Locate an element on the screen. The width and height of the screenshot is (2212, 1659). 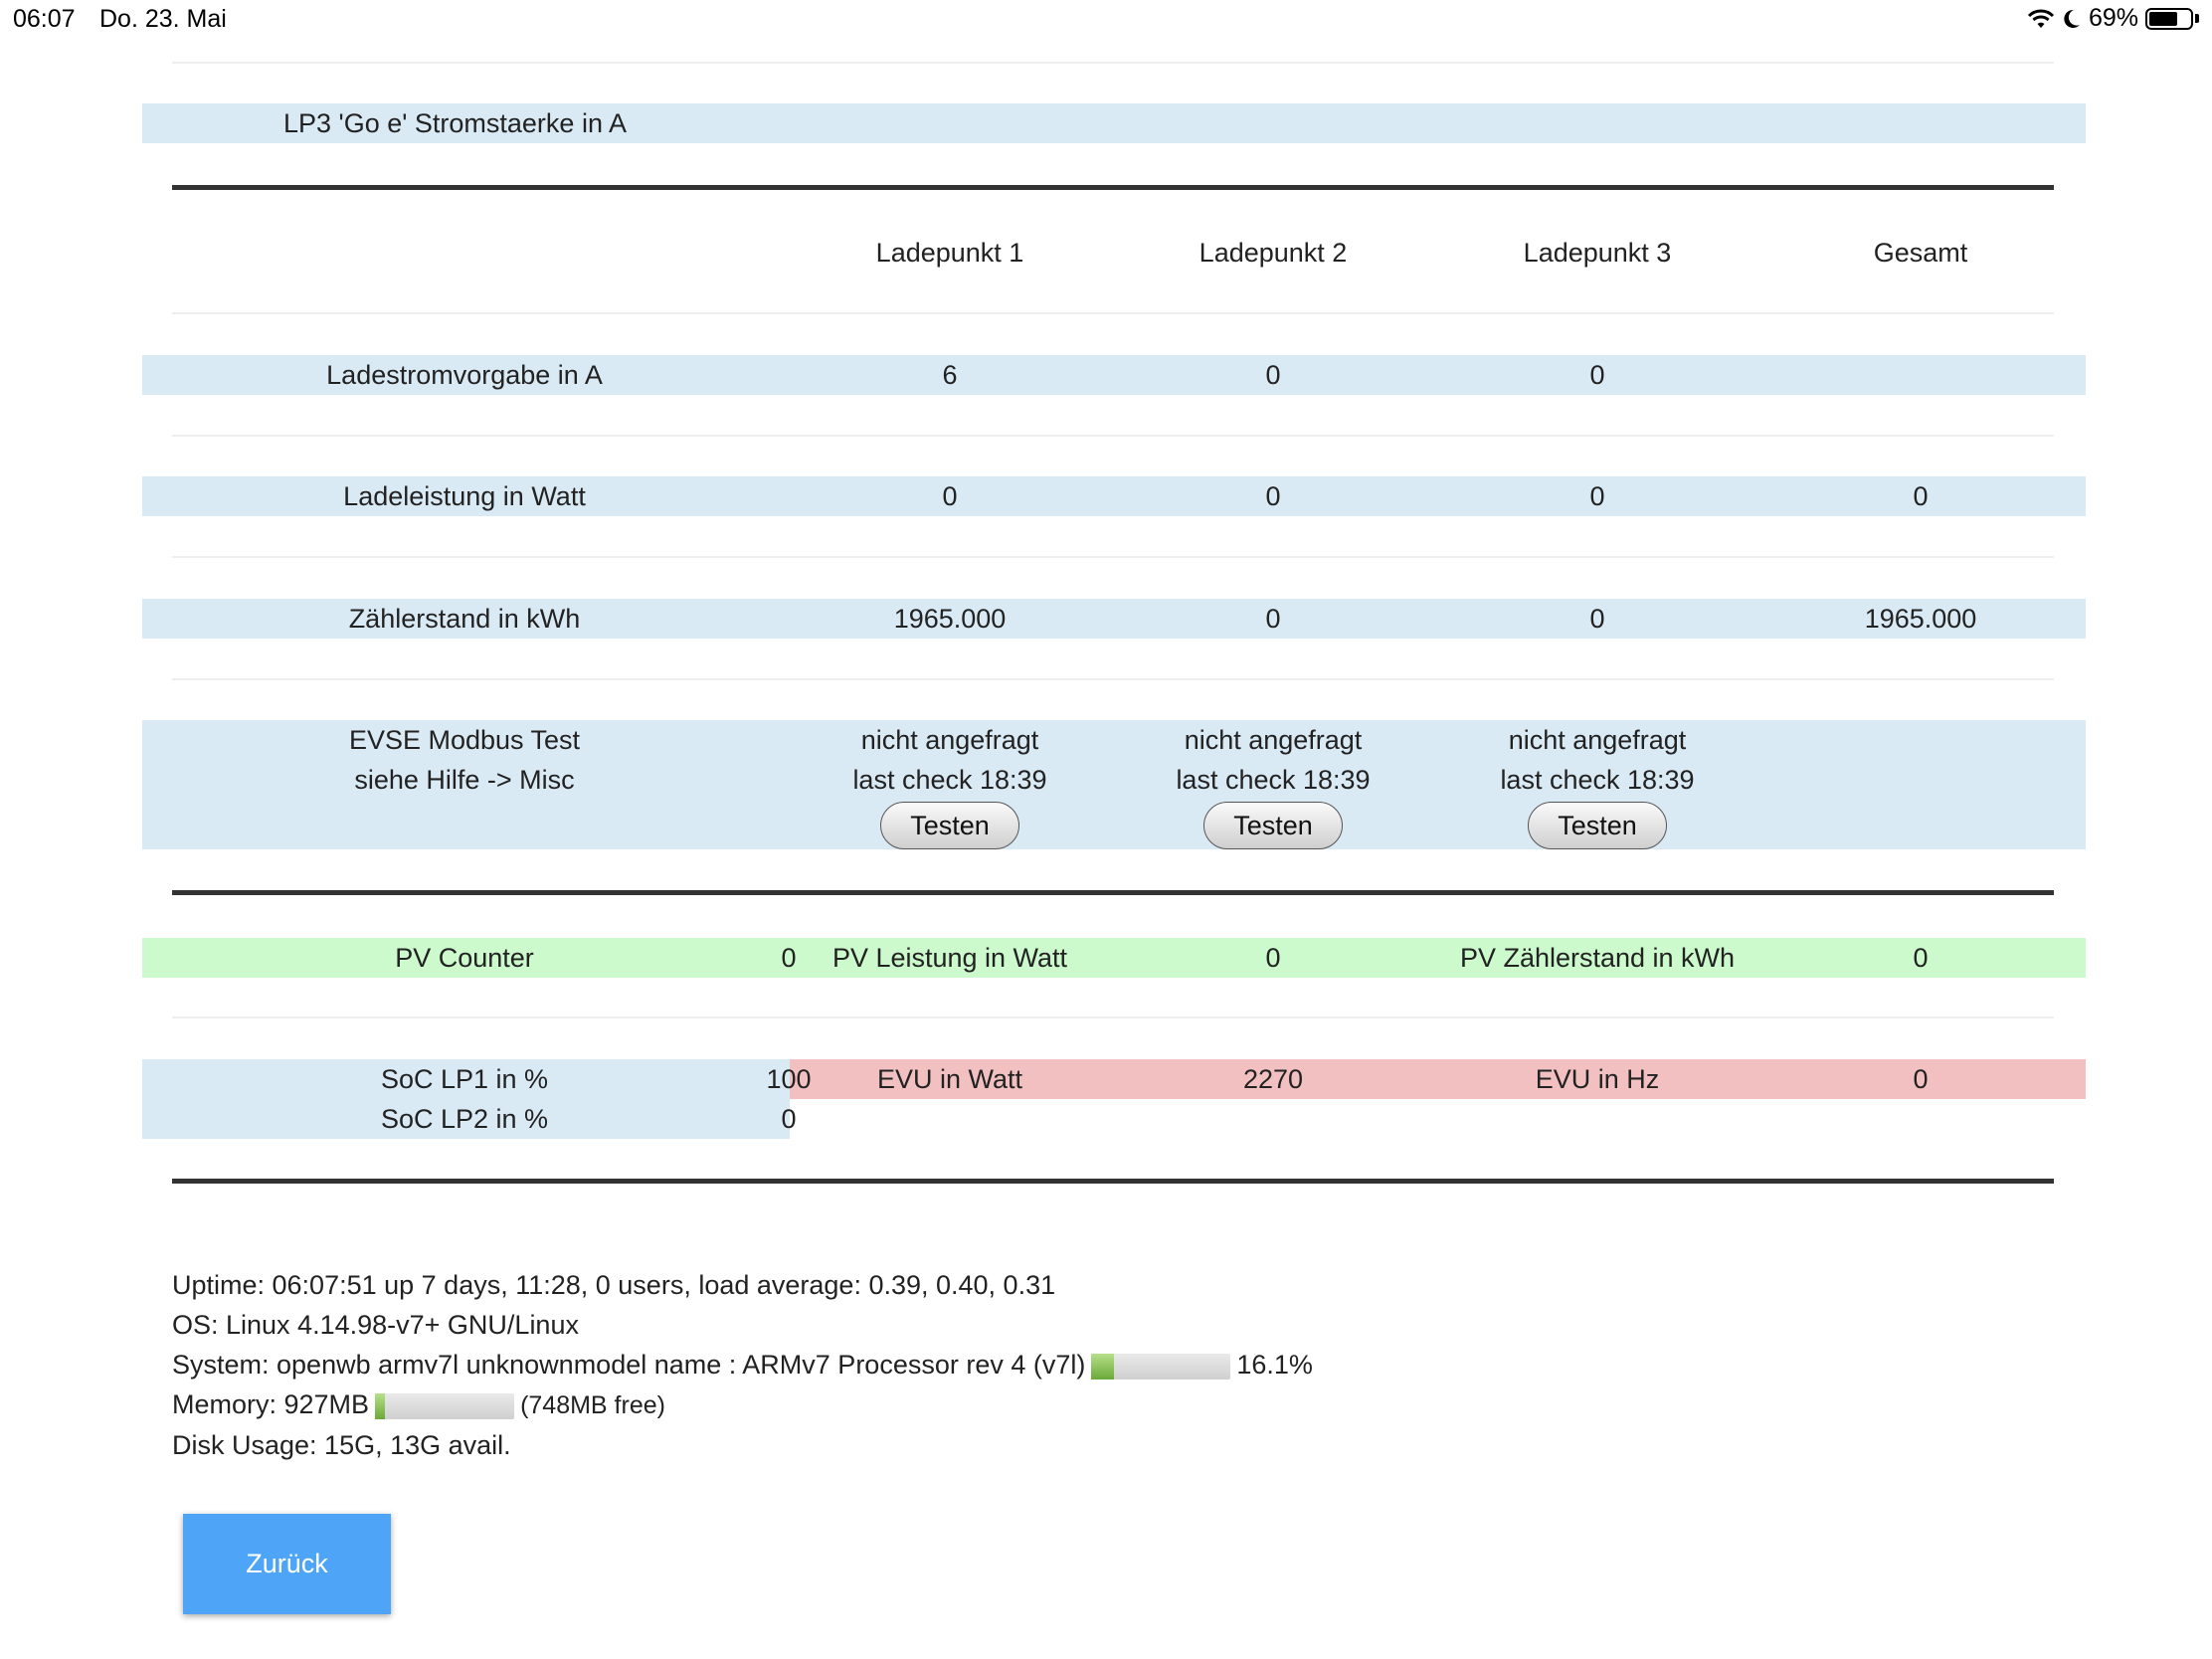
pv-row is located at coordinates (1114, 958).